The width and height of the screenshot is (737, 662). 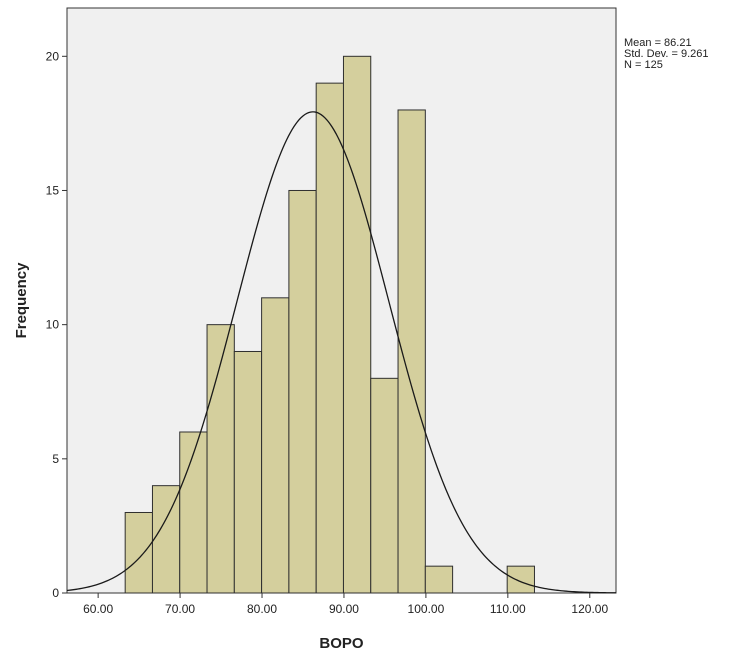 I want to click on x-tick-label: 100.00, so click(x=426, y=609).